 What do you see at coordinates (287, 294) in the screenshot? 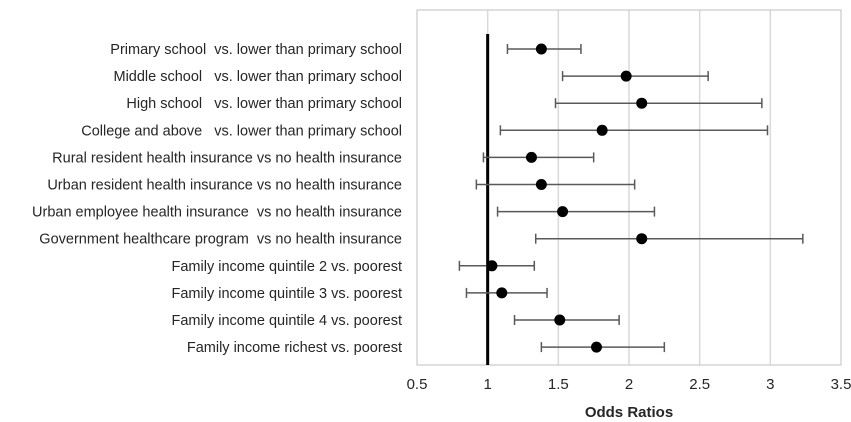
I see `category-label: Family income quintile 3 vs. poorest` at bounding box center [287, 294].